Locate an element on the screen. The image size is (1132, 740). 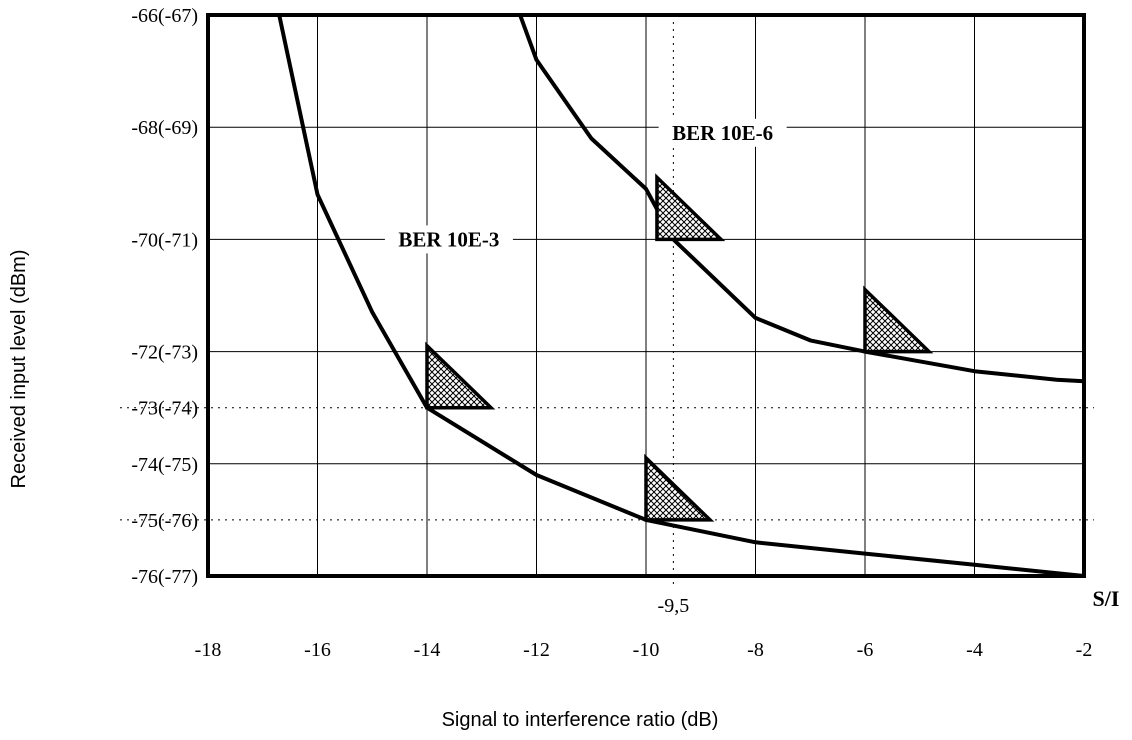
series-annotation: BER 10E-6 is located at coordinates (722, 133).